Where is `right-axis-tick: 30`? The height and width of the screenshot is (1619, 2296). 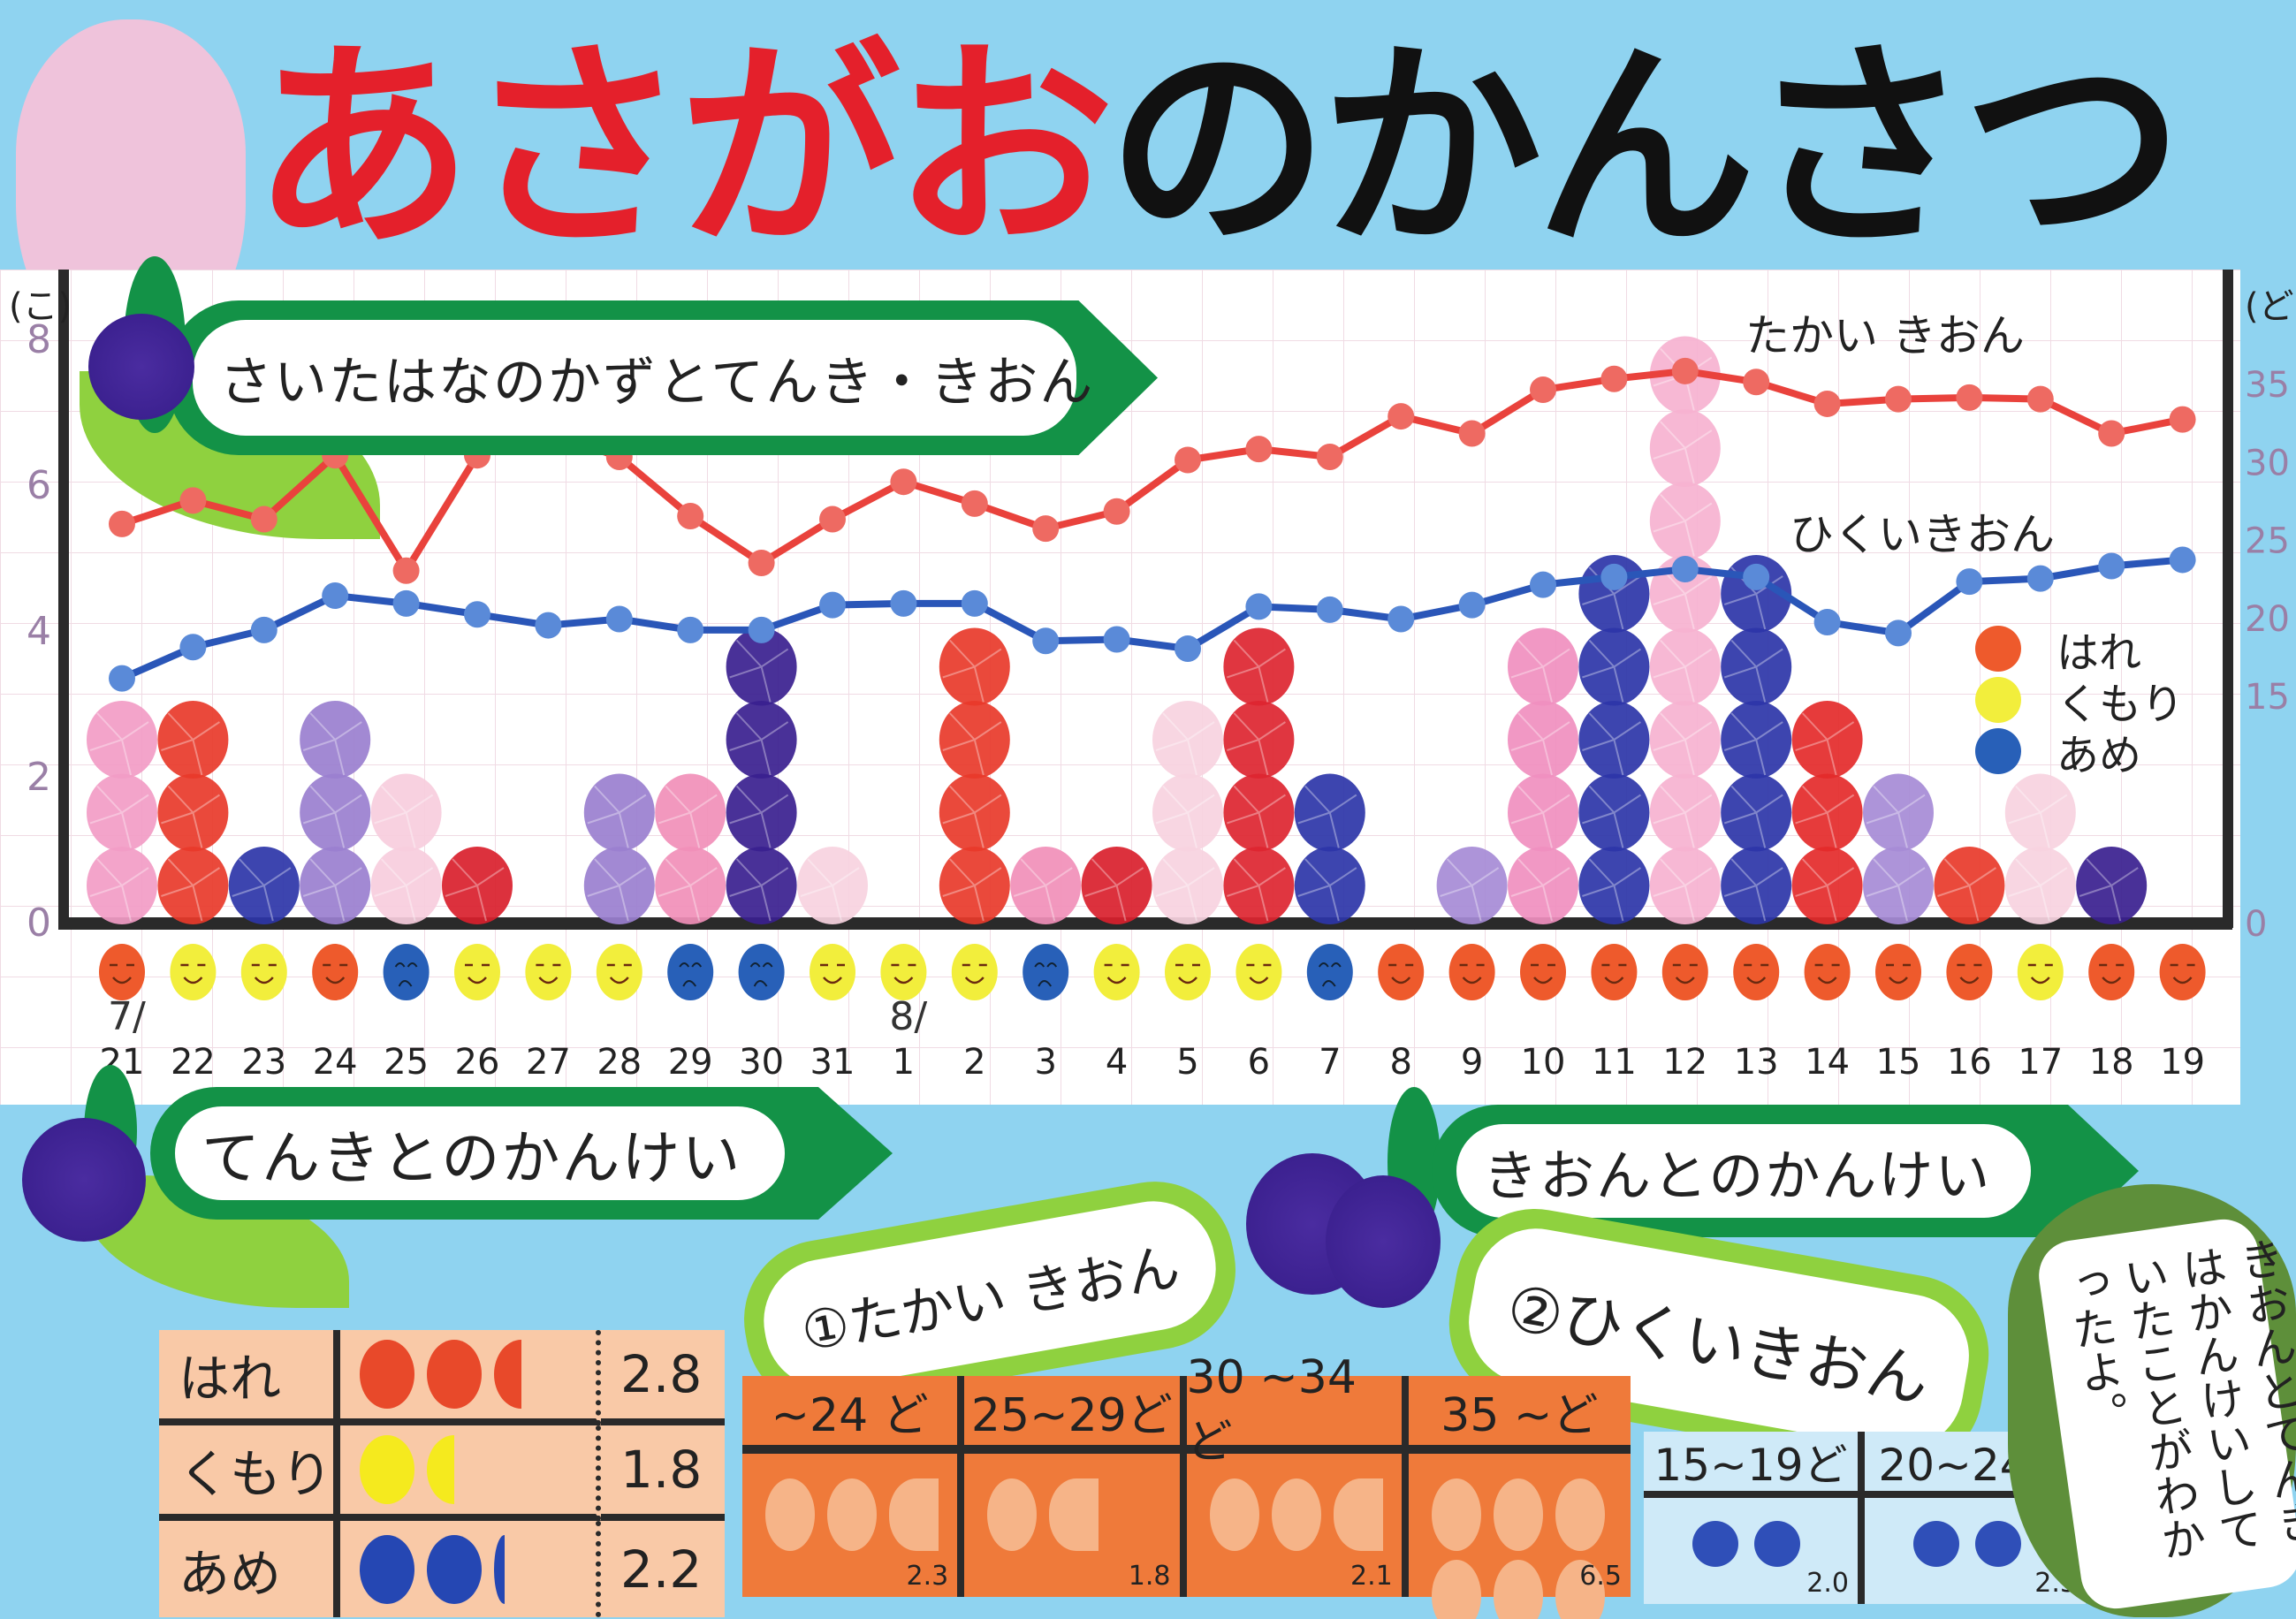 right-axis-tick: 30 is located at coordinates (2267, 463).